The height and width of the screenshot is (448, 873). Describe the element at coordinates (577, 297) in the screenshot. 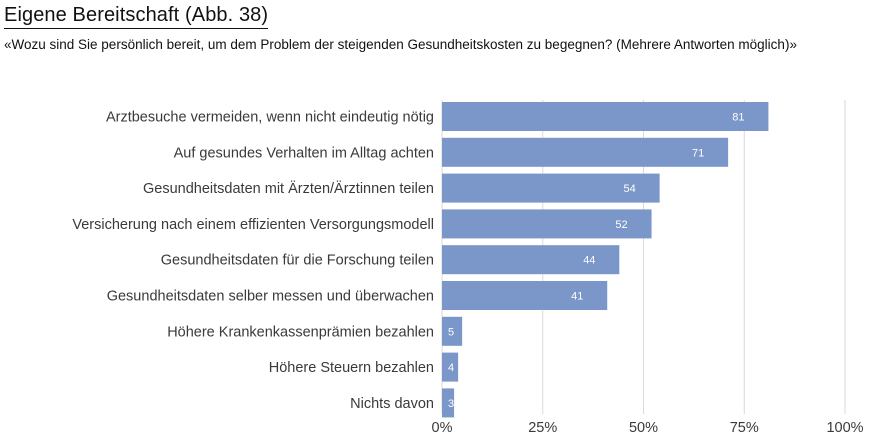

I see `data-label: 41` at that location.